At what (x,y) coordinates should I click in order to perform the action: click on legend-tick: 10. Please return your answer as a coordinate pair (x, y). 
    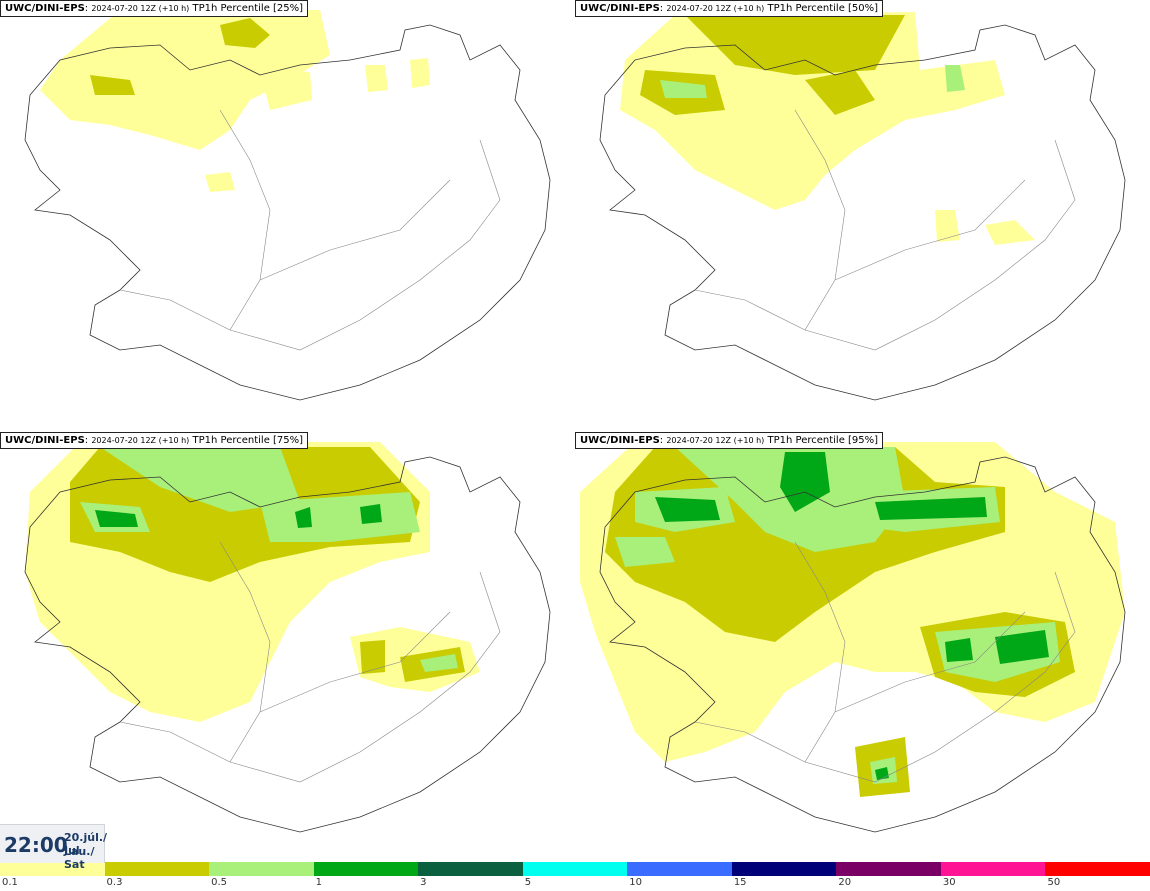
    Looking at the image, I should click on (635, 882).